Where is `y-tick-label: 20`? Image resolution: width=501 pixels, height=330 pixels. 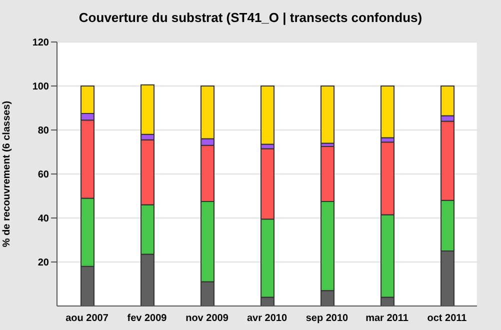 y-tick-label: 20 is located at coordinates (44, 263).